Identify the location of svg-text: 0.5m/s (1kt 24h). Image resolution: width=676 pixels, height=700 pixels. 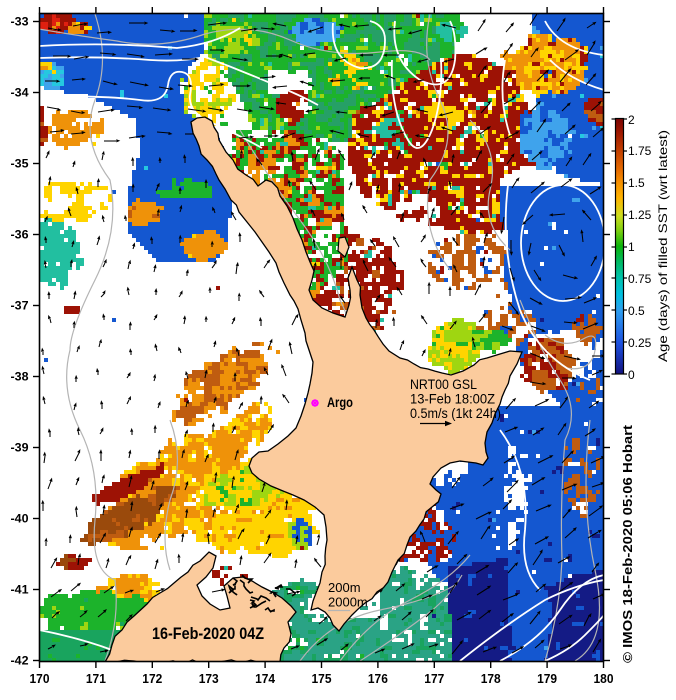
(455, 413).